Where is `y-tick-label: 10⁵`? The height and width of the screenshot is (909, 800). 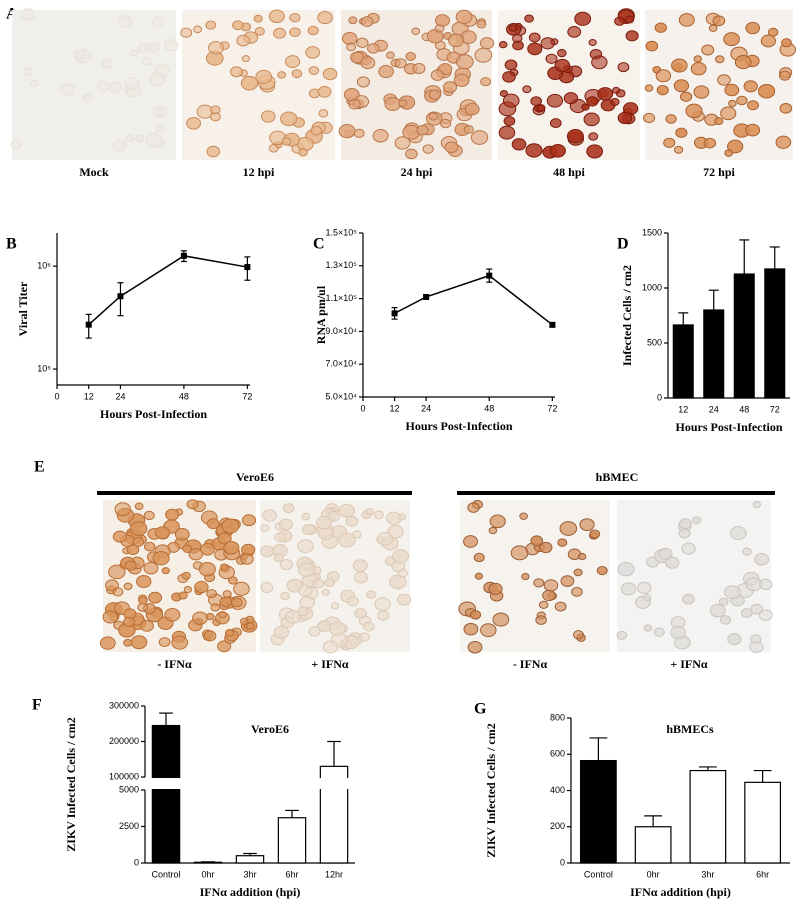 y-tick-label: 10⁵ is located at coordinates (44, 368).